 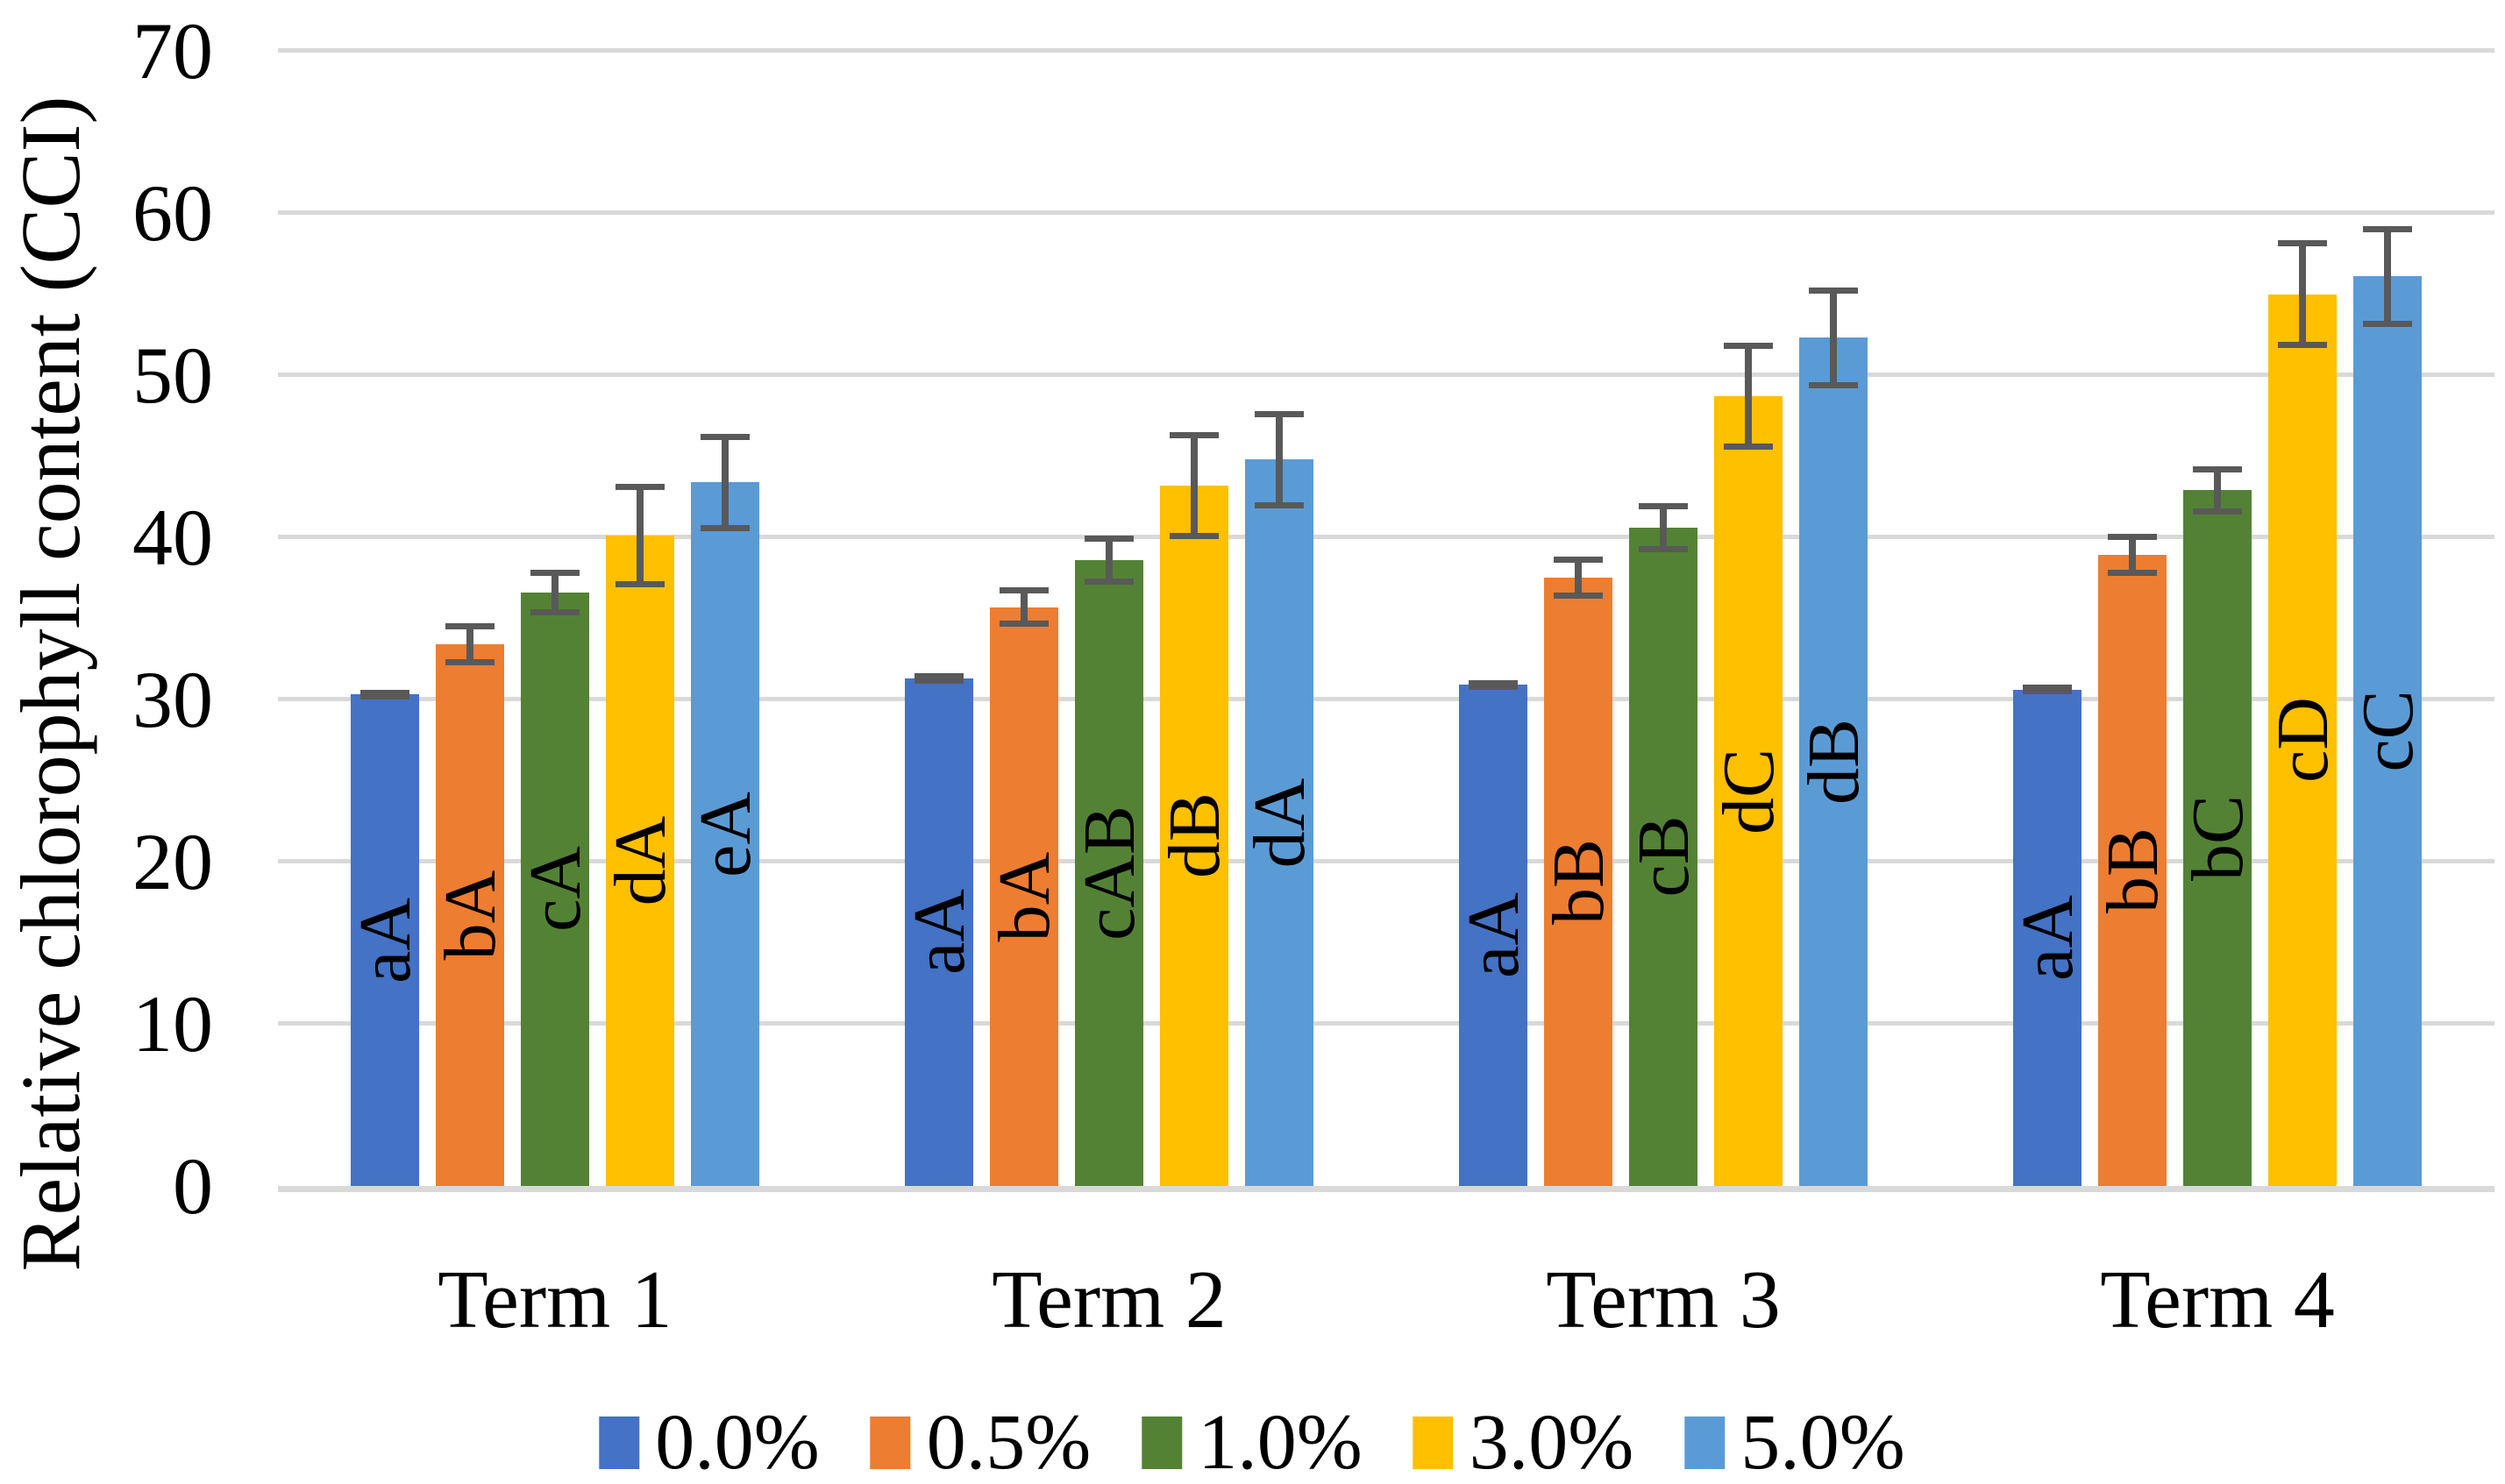 What do you see at coordinates (172, 1024) in the screenshot?
I see `y-tick-label: 10` at bounding box center [172, 1024].